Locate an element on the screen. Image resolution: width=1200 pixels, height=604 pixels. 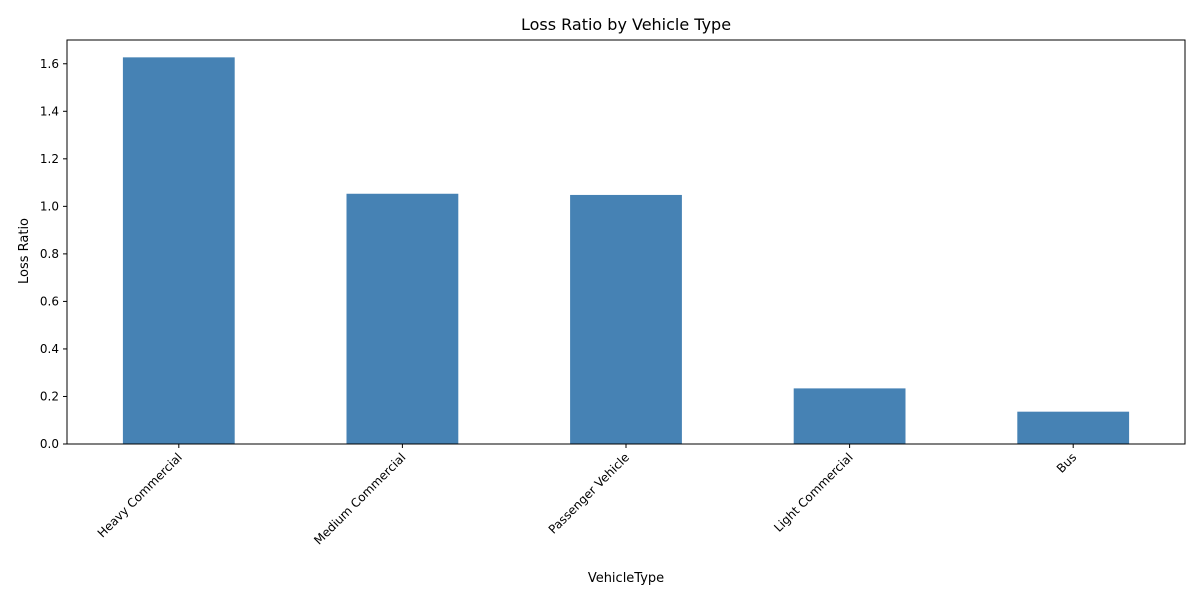
x-tick-label: Heavy Commercial is located at coordinates (140, 495).